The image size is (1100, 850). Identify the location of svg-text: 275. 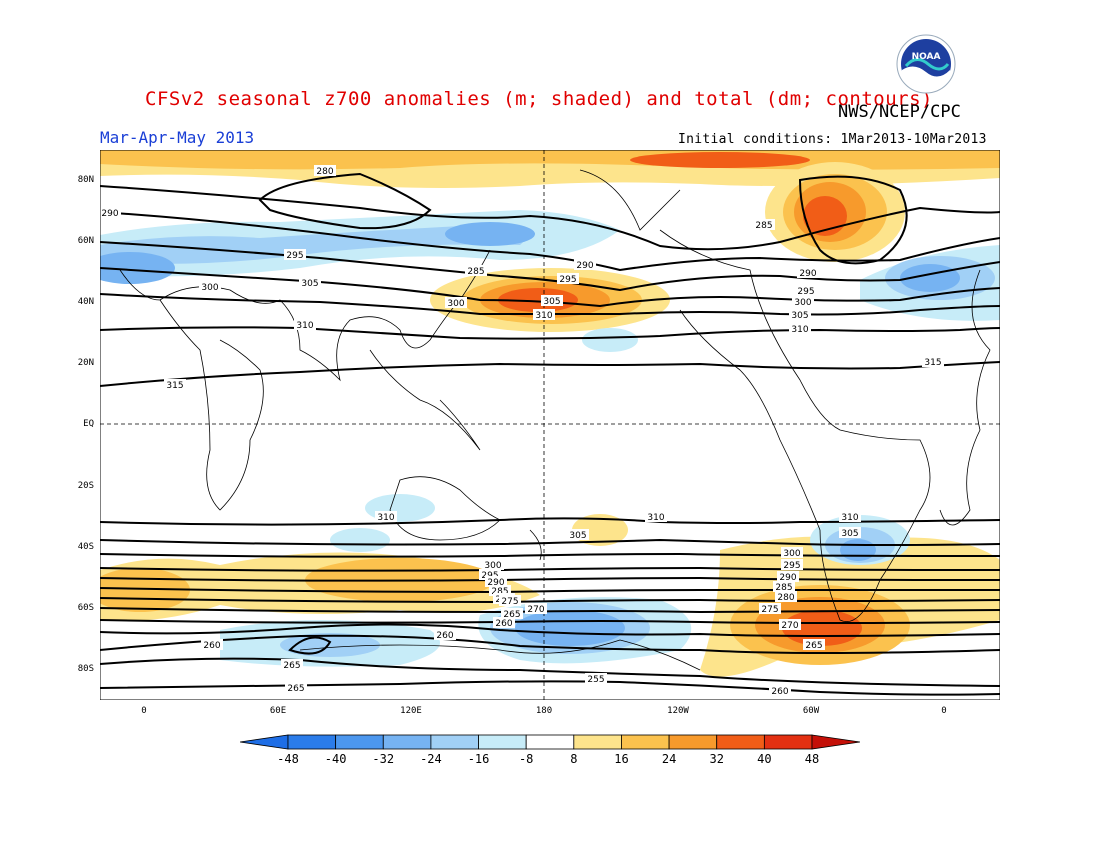
(509, 602).